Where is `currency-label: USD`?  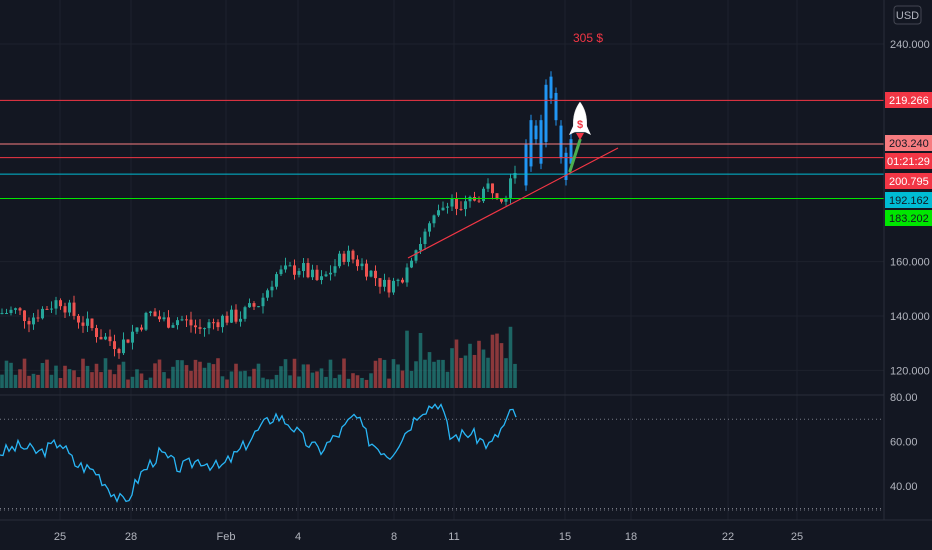
currency-label: USD is located at coordinates (907, 16).